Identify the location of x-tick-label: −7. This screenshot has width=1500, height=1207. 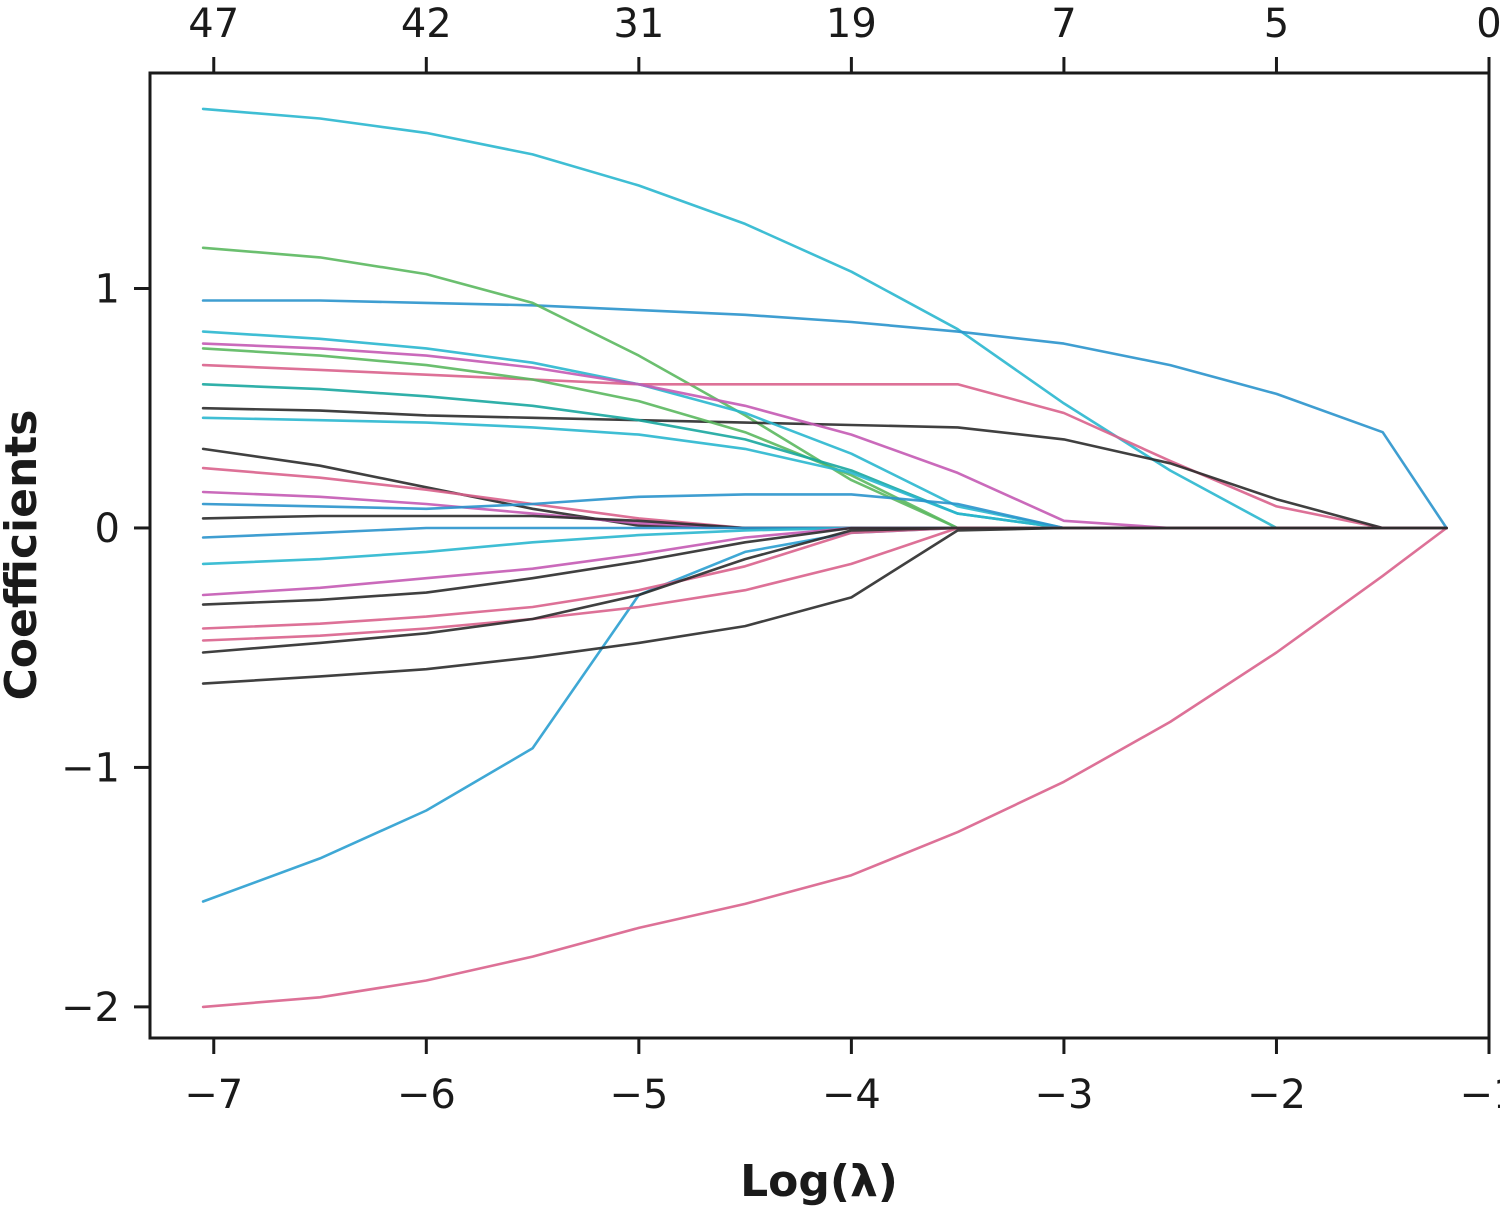
(213, 1095).